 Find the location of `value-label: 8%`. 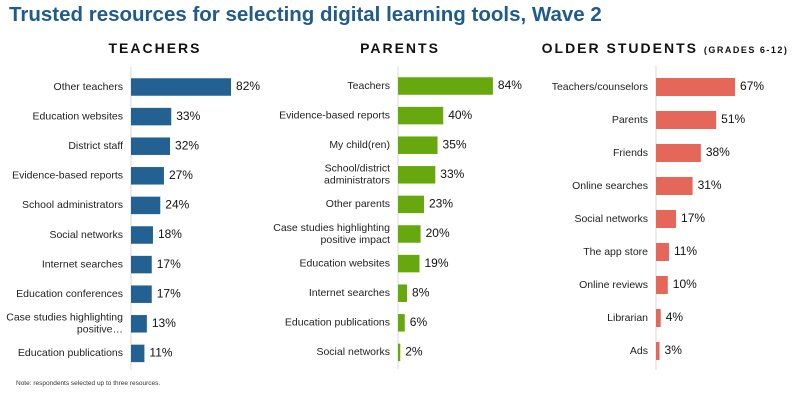

value-label: 8% is located at coordinates (421, 292).